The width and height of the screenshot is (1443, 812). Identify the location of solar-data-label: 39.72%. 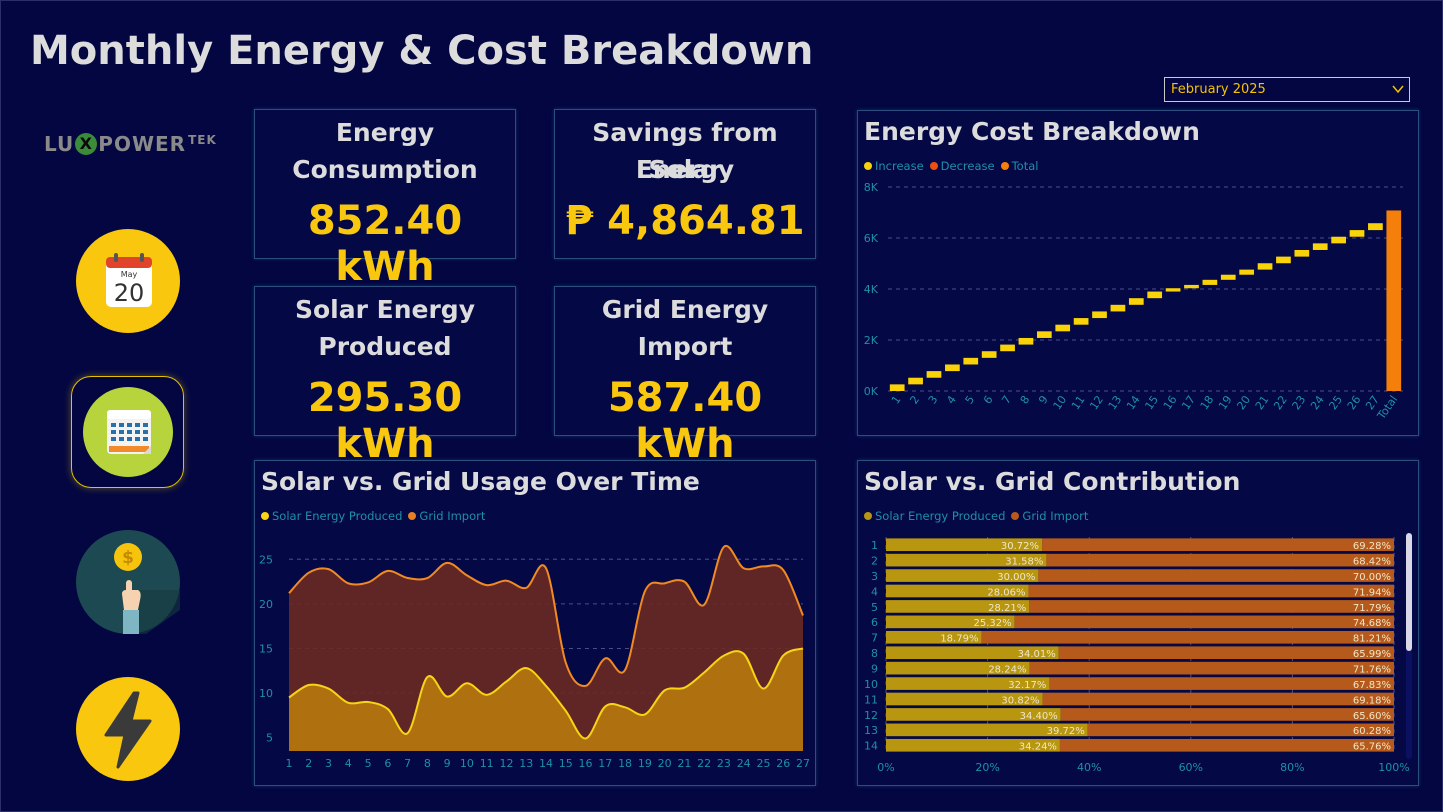
(1066, 731).